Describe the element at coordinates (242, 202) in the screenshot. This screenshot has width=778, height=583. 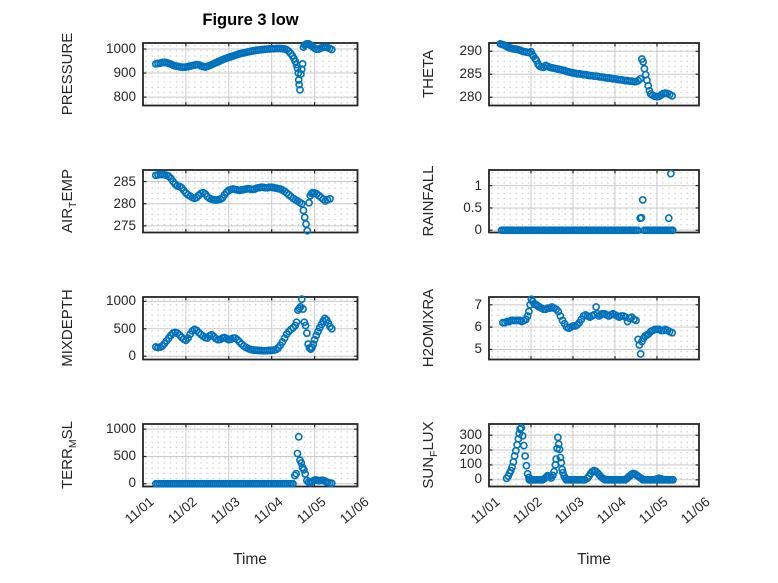
I see `data-series-air_temp` at that location.